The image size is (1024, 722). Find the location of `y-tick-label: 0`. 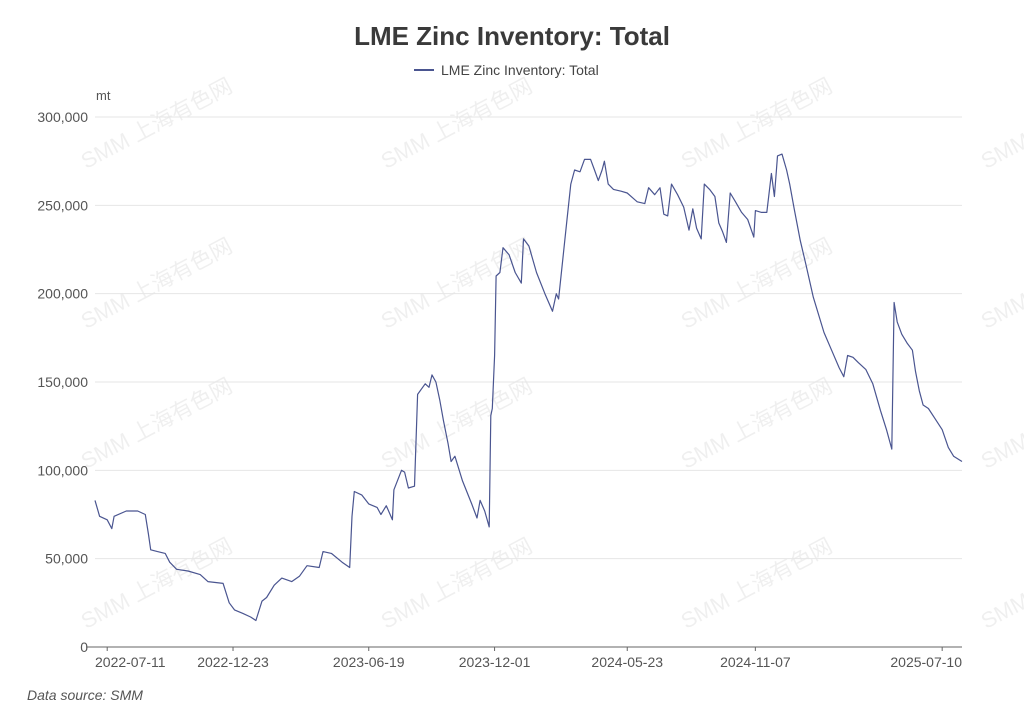

y-tick-label: 0 is located at coordinates (84, 647).